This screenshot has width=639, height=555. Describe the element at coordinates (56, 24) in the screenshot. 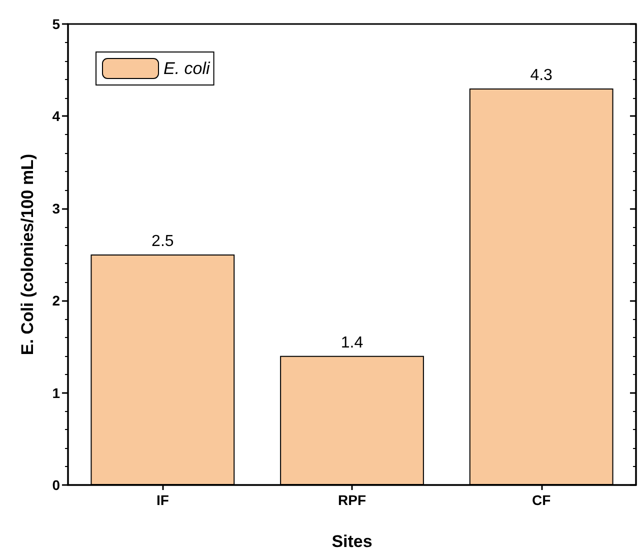

I see `y-tick-label: 5` at that location.